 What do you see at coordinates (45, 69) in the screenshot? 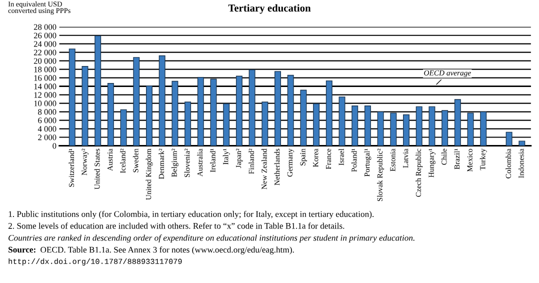
I see `y-tick-label: 18 000` at bounding box center [45, 69].